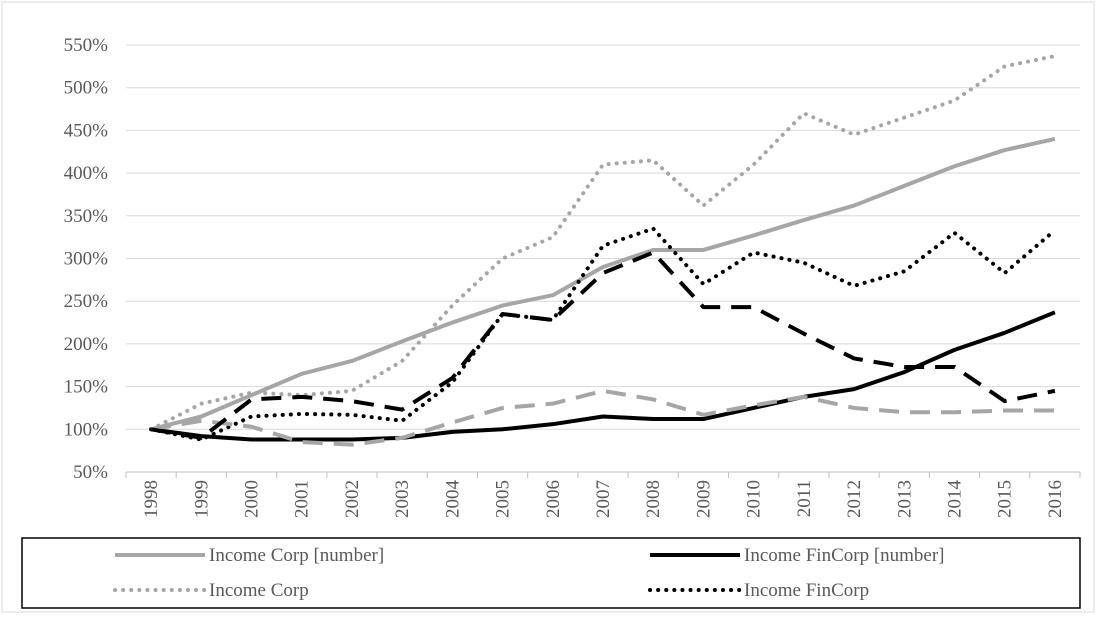 Image resolution: width=1097 pixels, height=620 pixels. What do you see at coordinates (201, 499) in the screenshot?
I see `x-tick-label: 1999` at bounding box center [201, 499].